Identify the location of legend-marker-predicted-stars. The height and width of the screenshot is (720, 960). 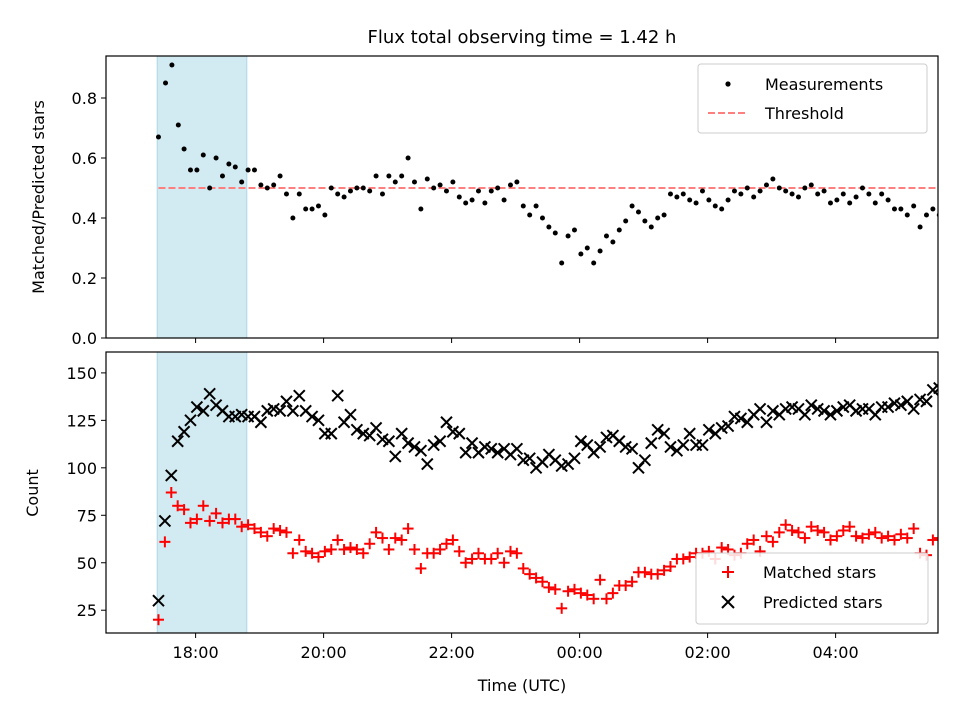
(728, 602).